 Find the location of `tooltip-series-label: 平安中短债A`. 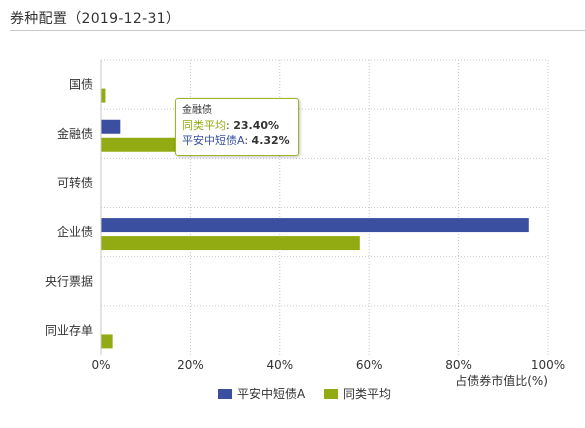

tooltip-series-label: 平安中短债A is located at coordinates (213, 140).